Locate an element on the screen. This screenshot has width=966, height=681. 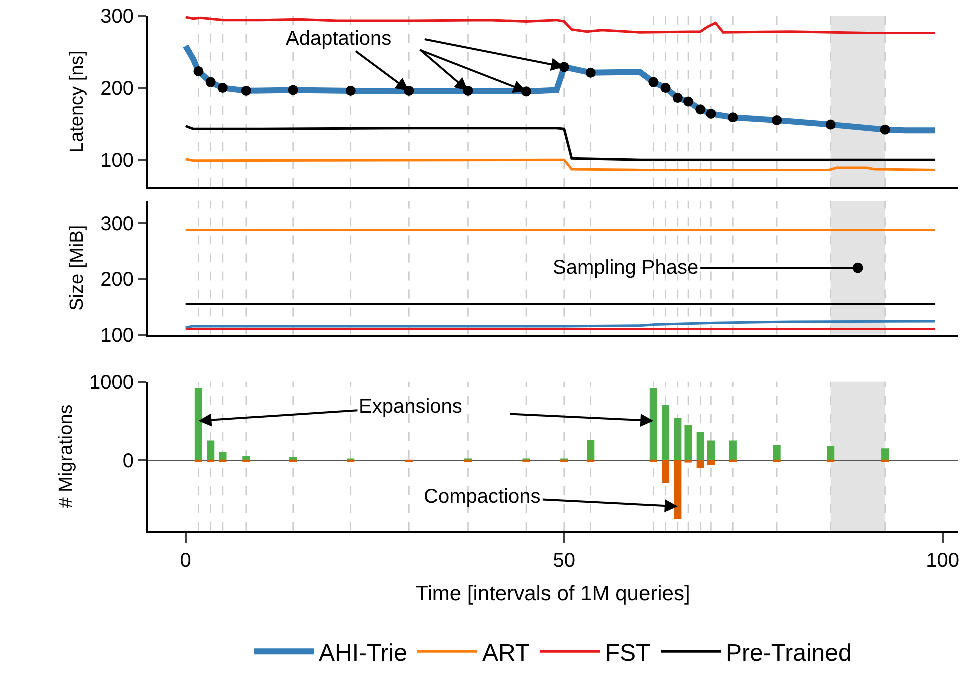
legend-label: FST is located at coordinates (628, 653).